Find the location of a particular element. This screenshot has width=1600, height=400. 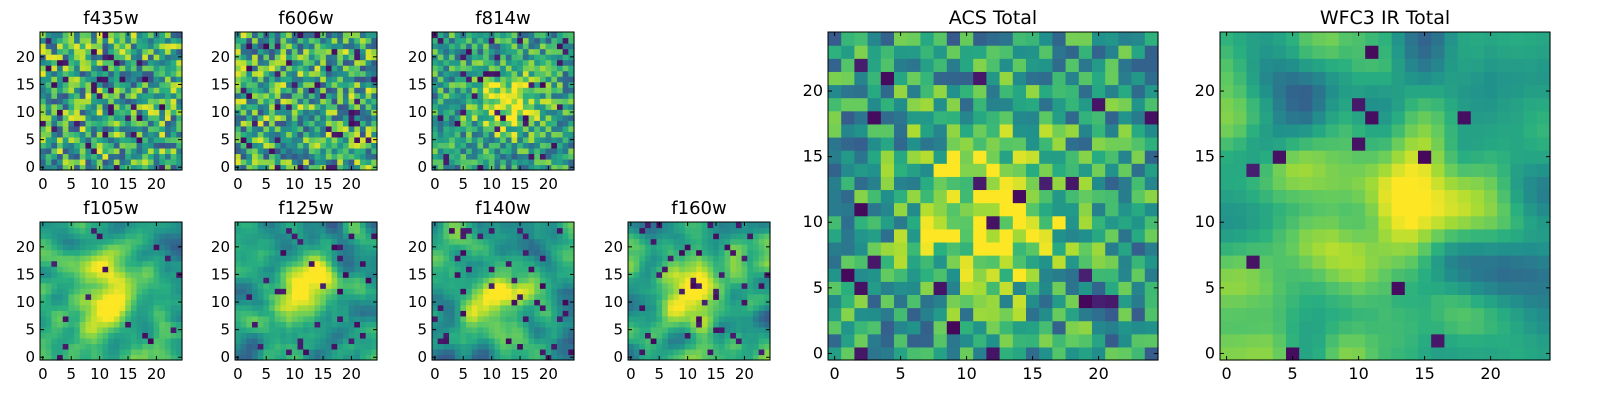

heatmap-cells is located at coordinates (699, 291).